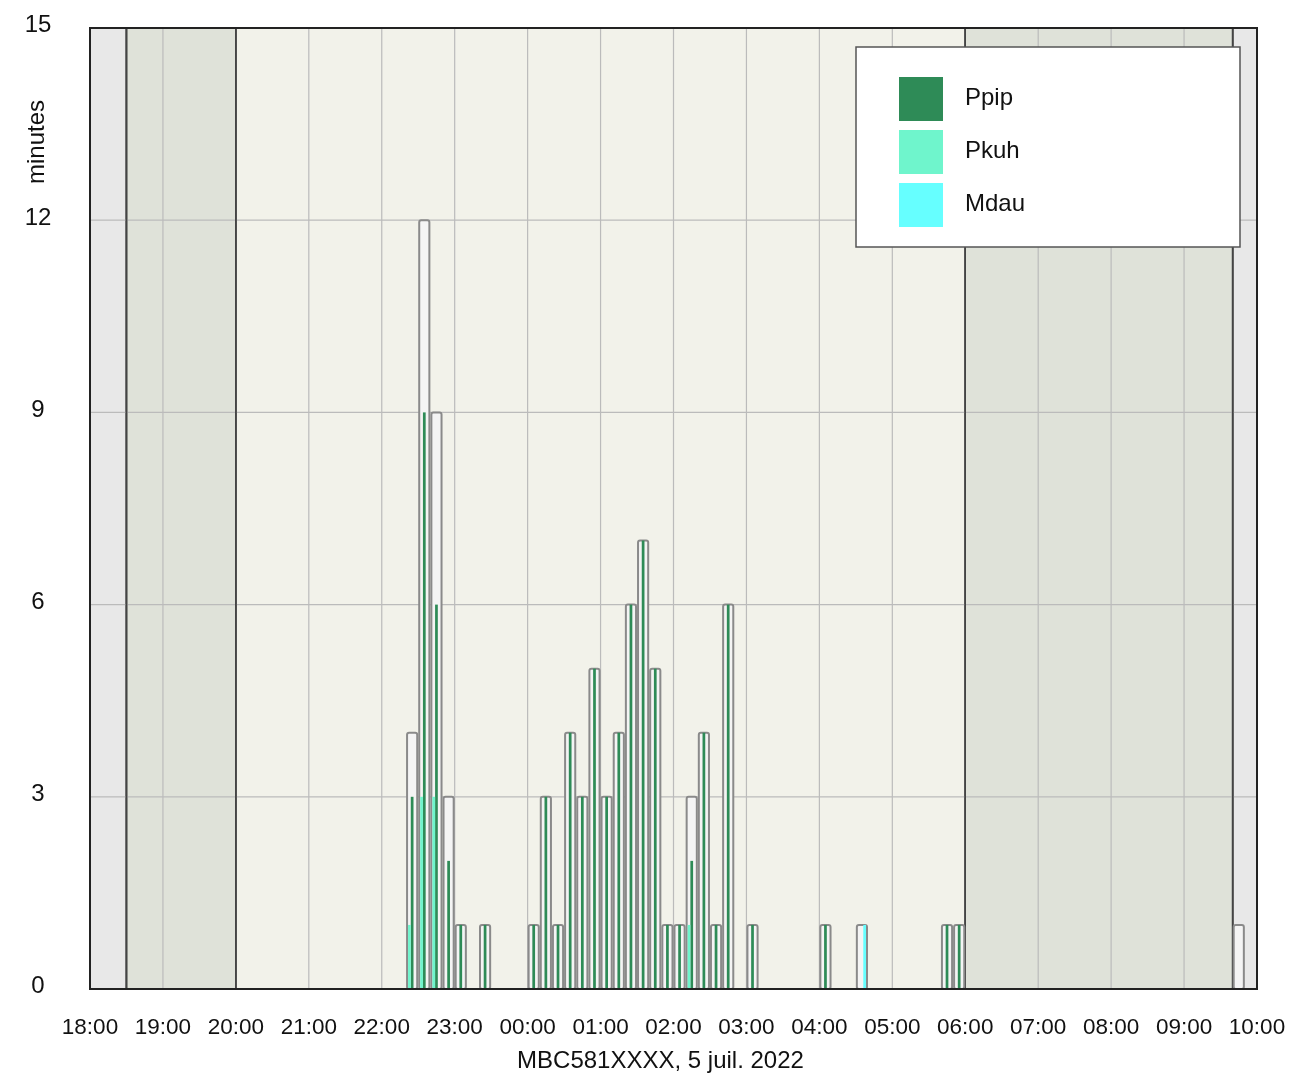  Describe the element at coordinates (38, 216) in the screenshot. I see `y-tick-label: 12` at that location.